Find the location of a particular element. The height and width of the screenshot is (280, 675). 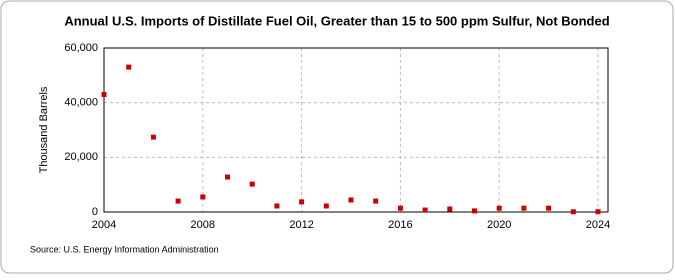

x-tick-label: 2012 is located at coordinates (301, 225).